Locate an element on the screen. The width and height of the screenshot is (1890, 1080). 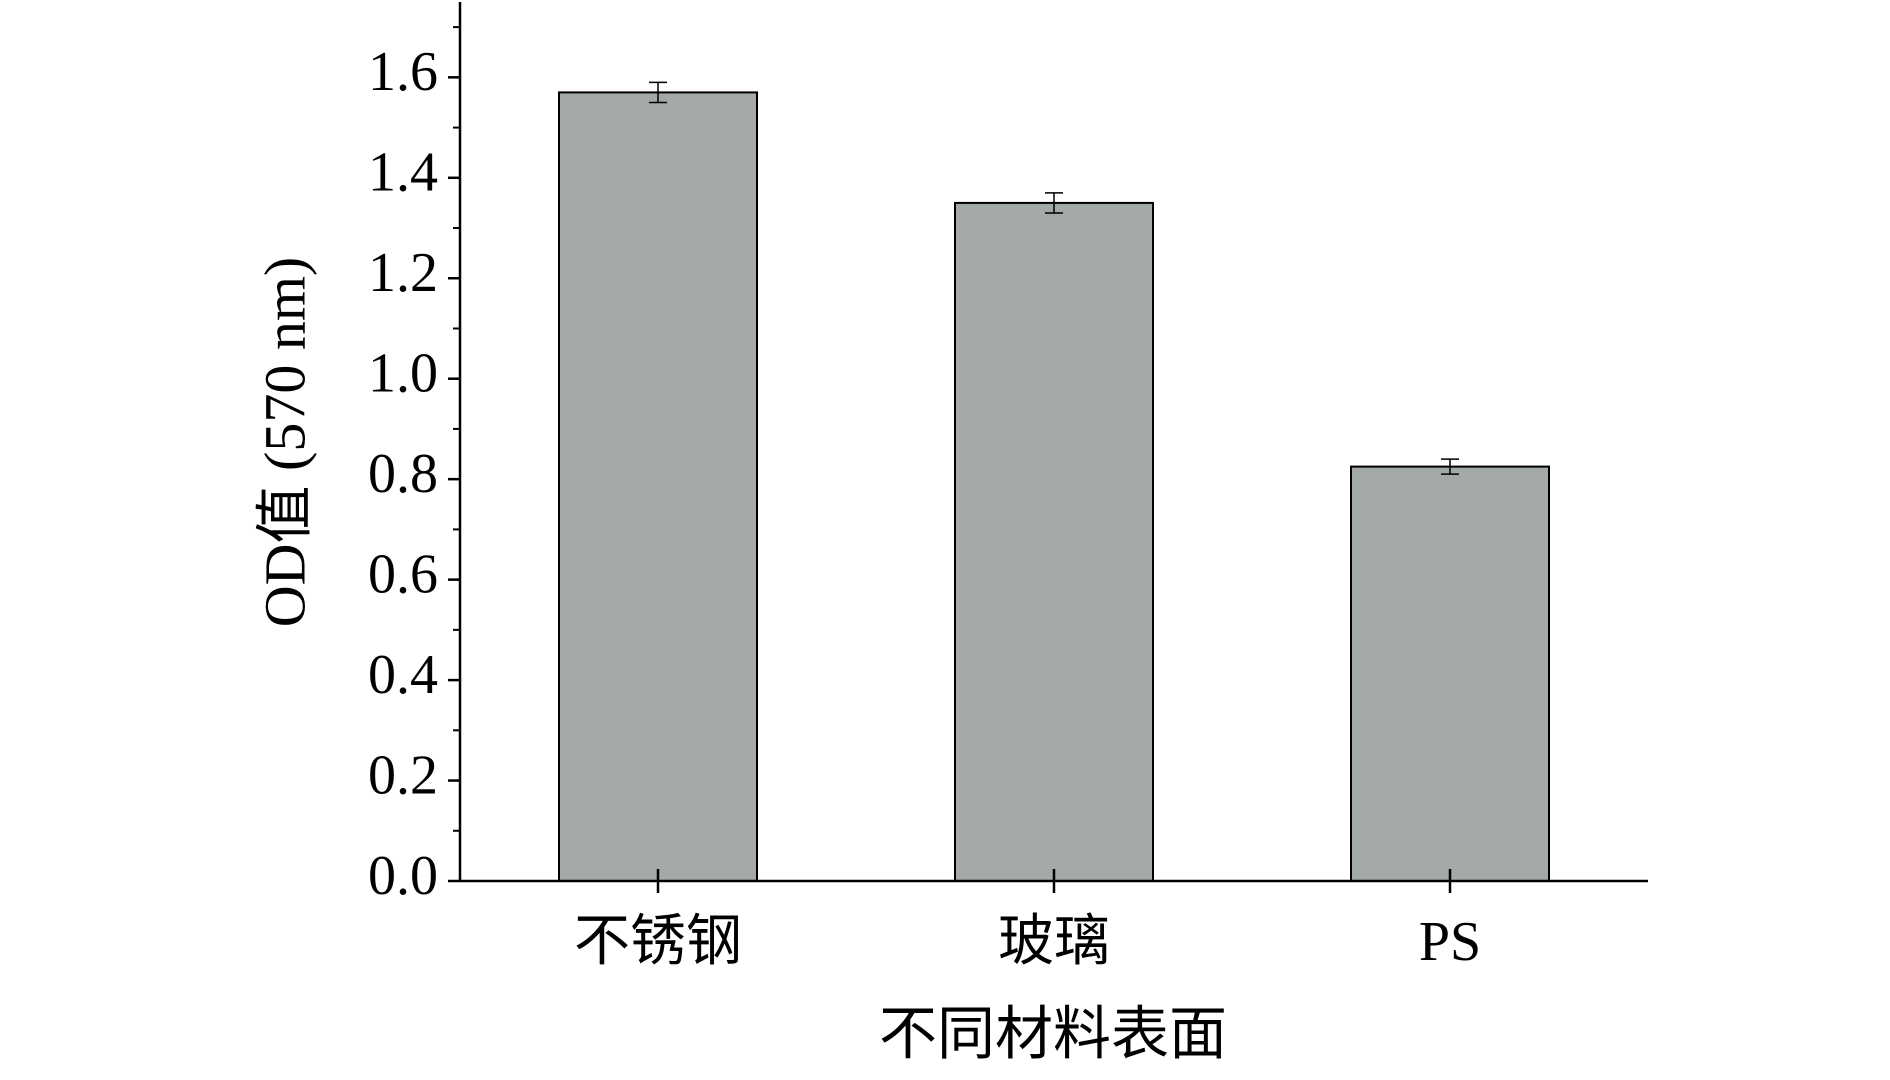
y-tick-label: 0.2 is located at coordinates (403, 775).